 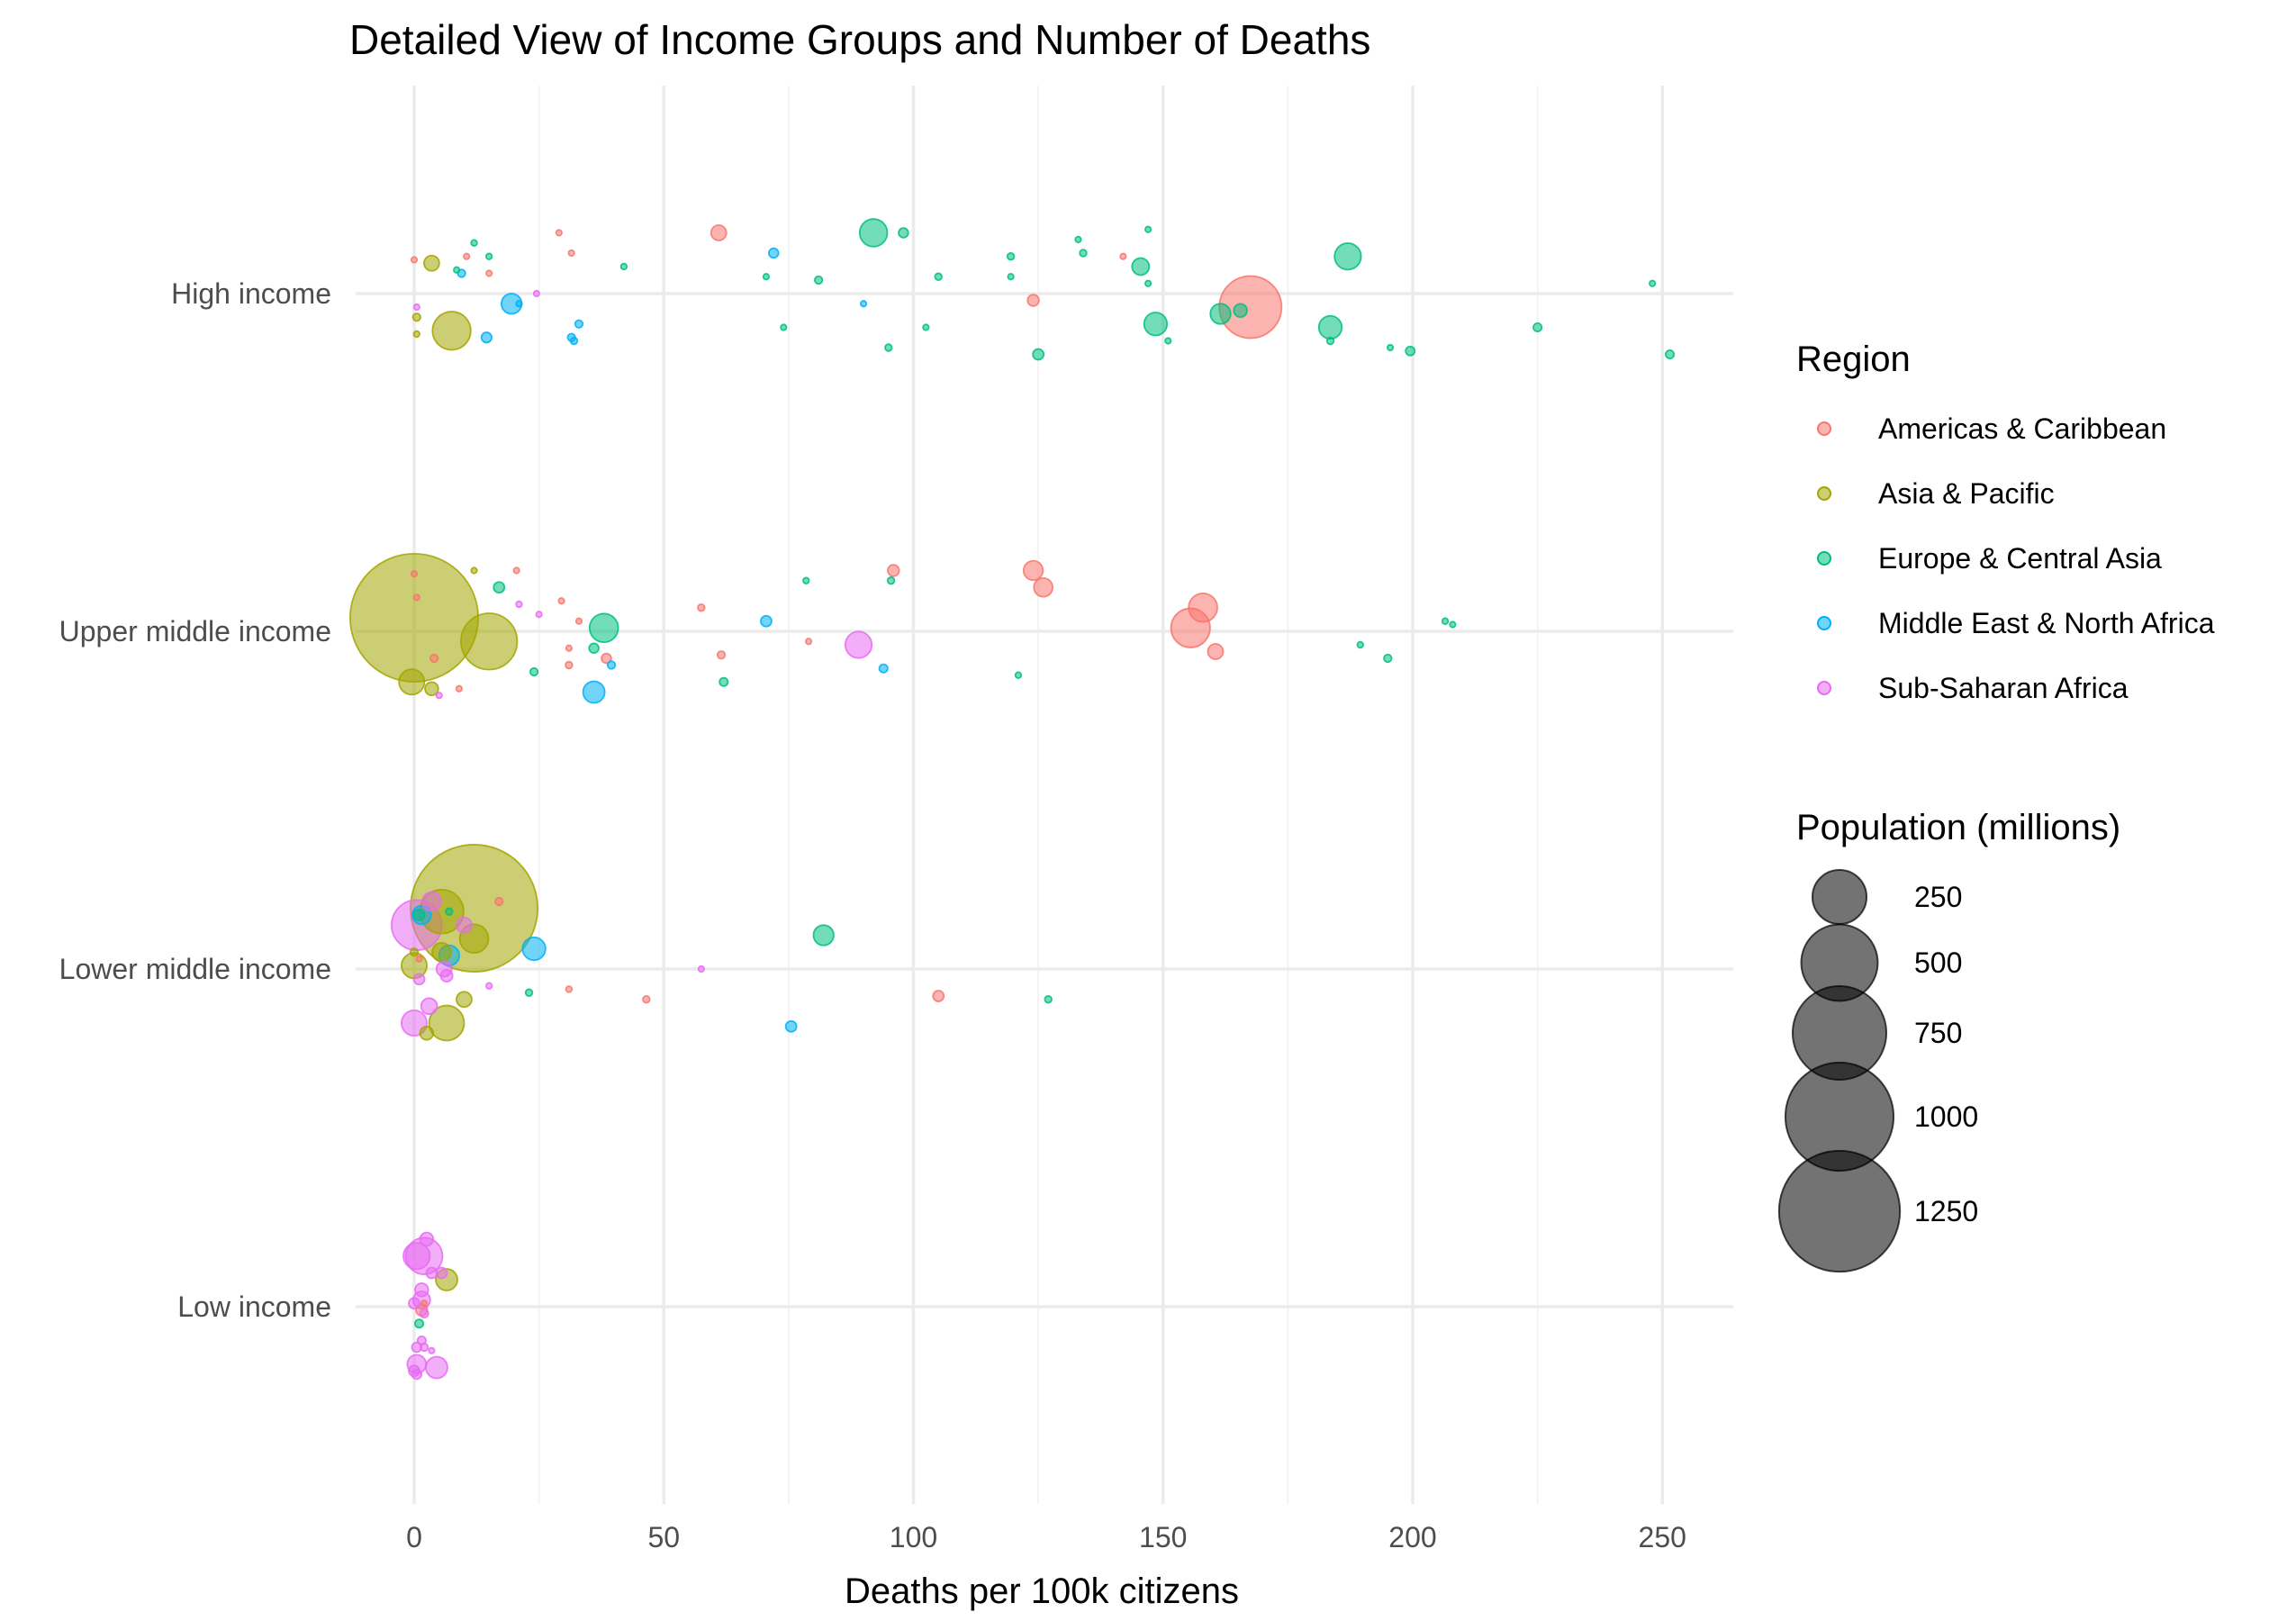 I want to click on legend-region-label: Asia & Pacific, so click(x=1966, y=493).